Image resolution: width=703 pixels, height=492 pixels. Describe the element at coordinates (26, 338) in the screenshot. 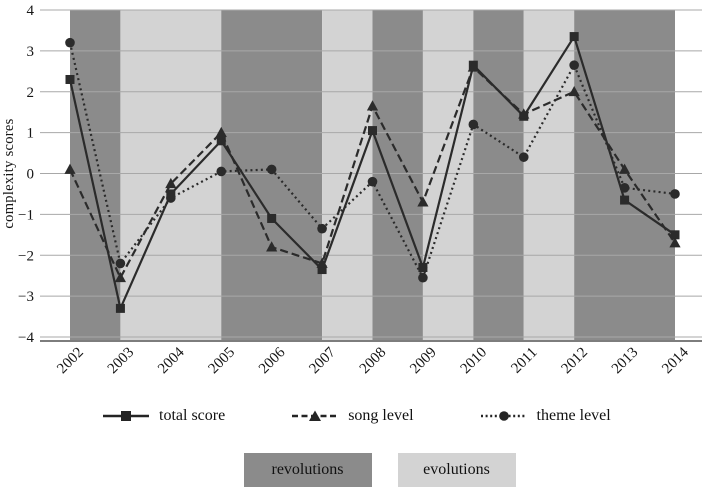

I see `y-tick-label: −4` at that location.